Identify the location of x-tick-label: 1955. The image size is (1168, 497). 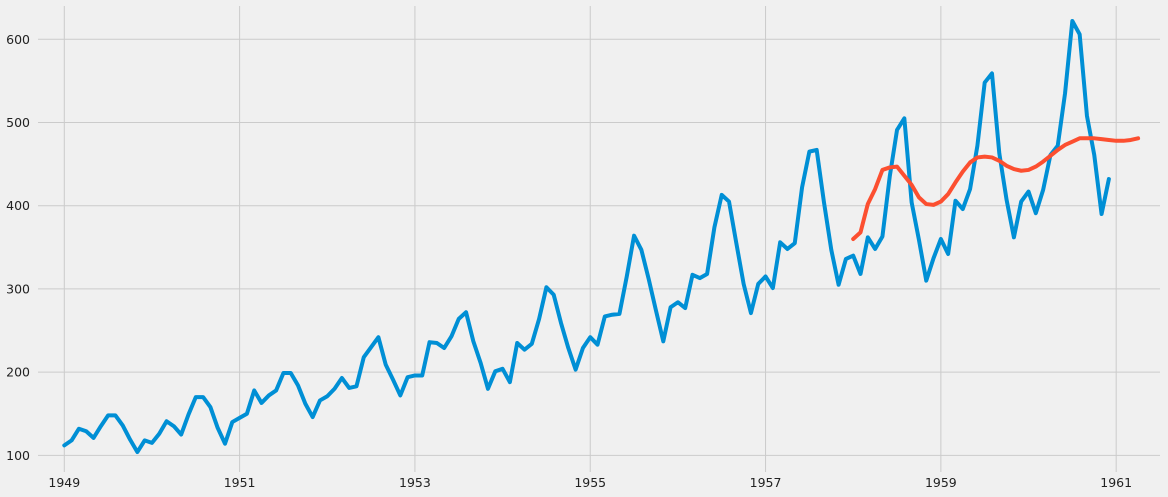
(590, 482).